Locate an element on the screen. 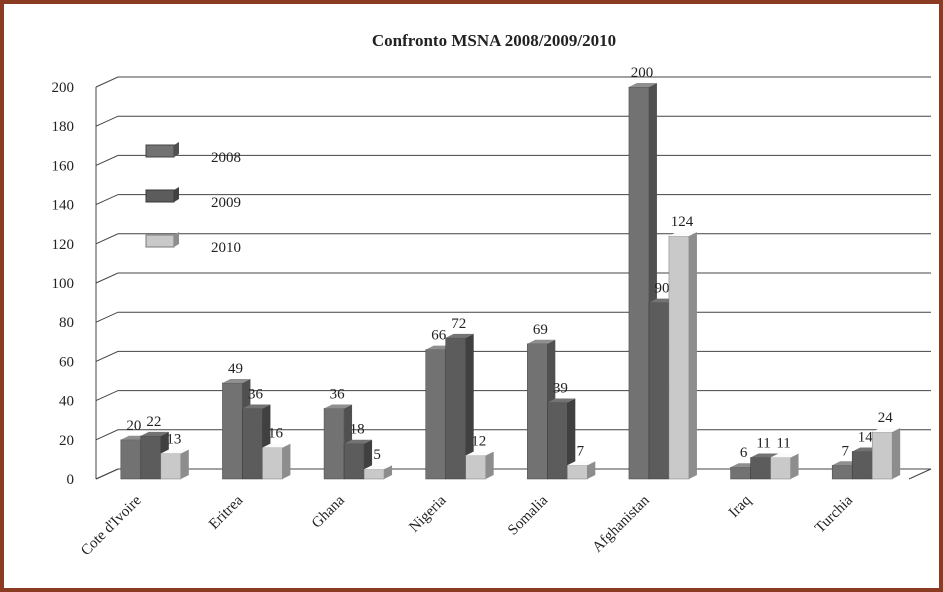 The image size is (943, 592). legend-swatch is located at coordinates (160, 196).